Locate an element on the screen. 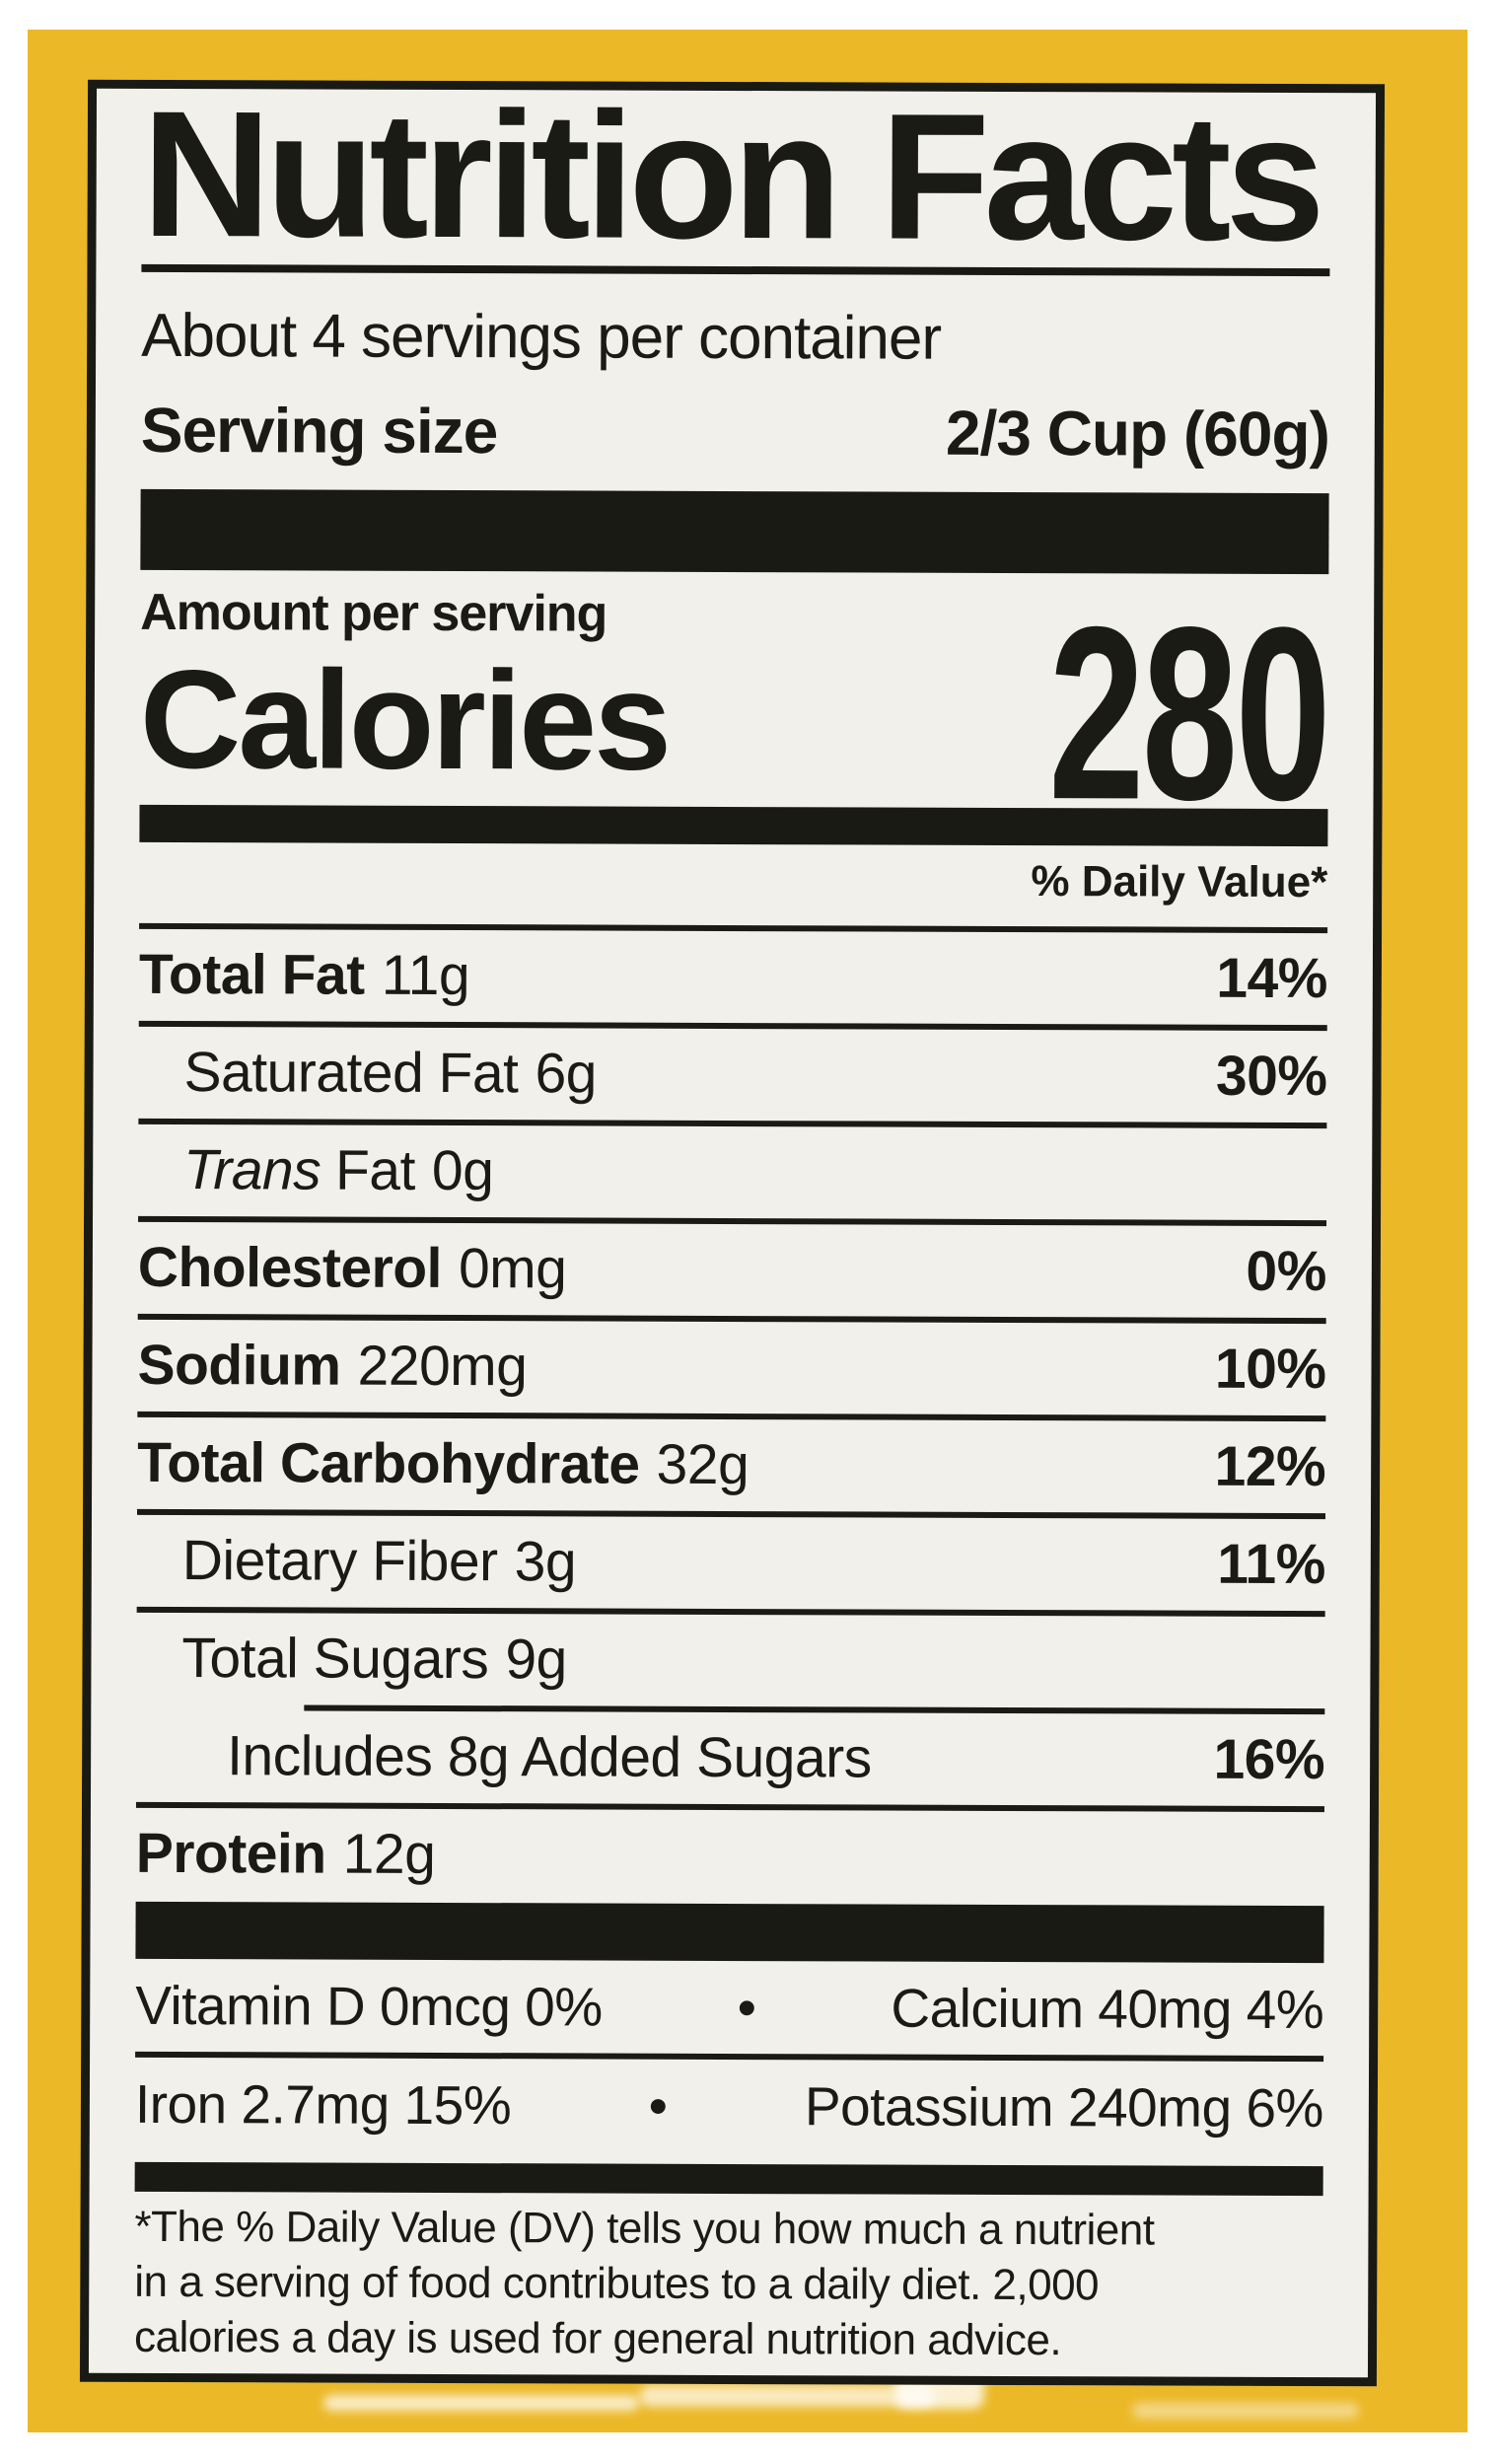 The width and height of the screenshot is (1500, 2464). micronutrient-row-vitamin-d-calcium: Vitamin D 0mcg 0% • Calcium 40mg 4% is located at coordinates (729, 2007).